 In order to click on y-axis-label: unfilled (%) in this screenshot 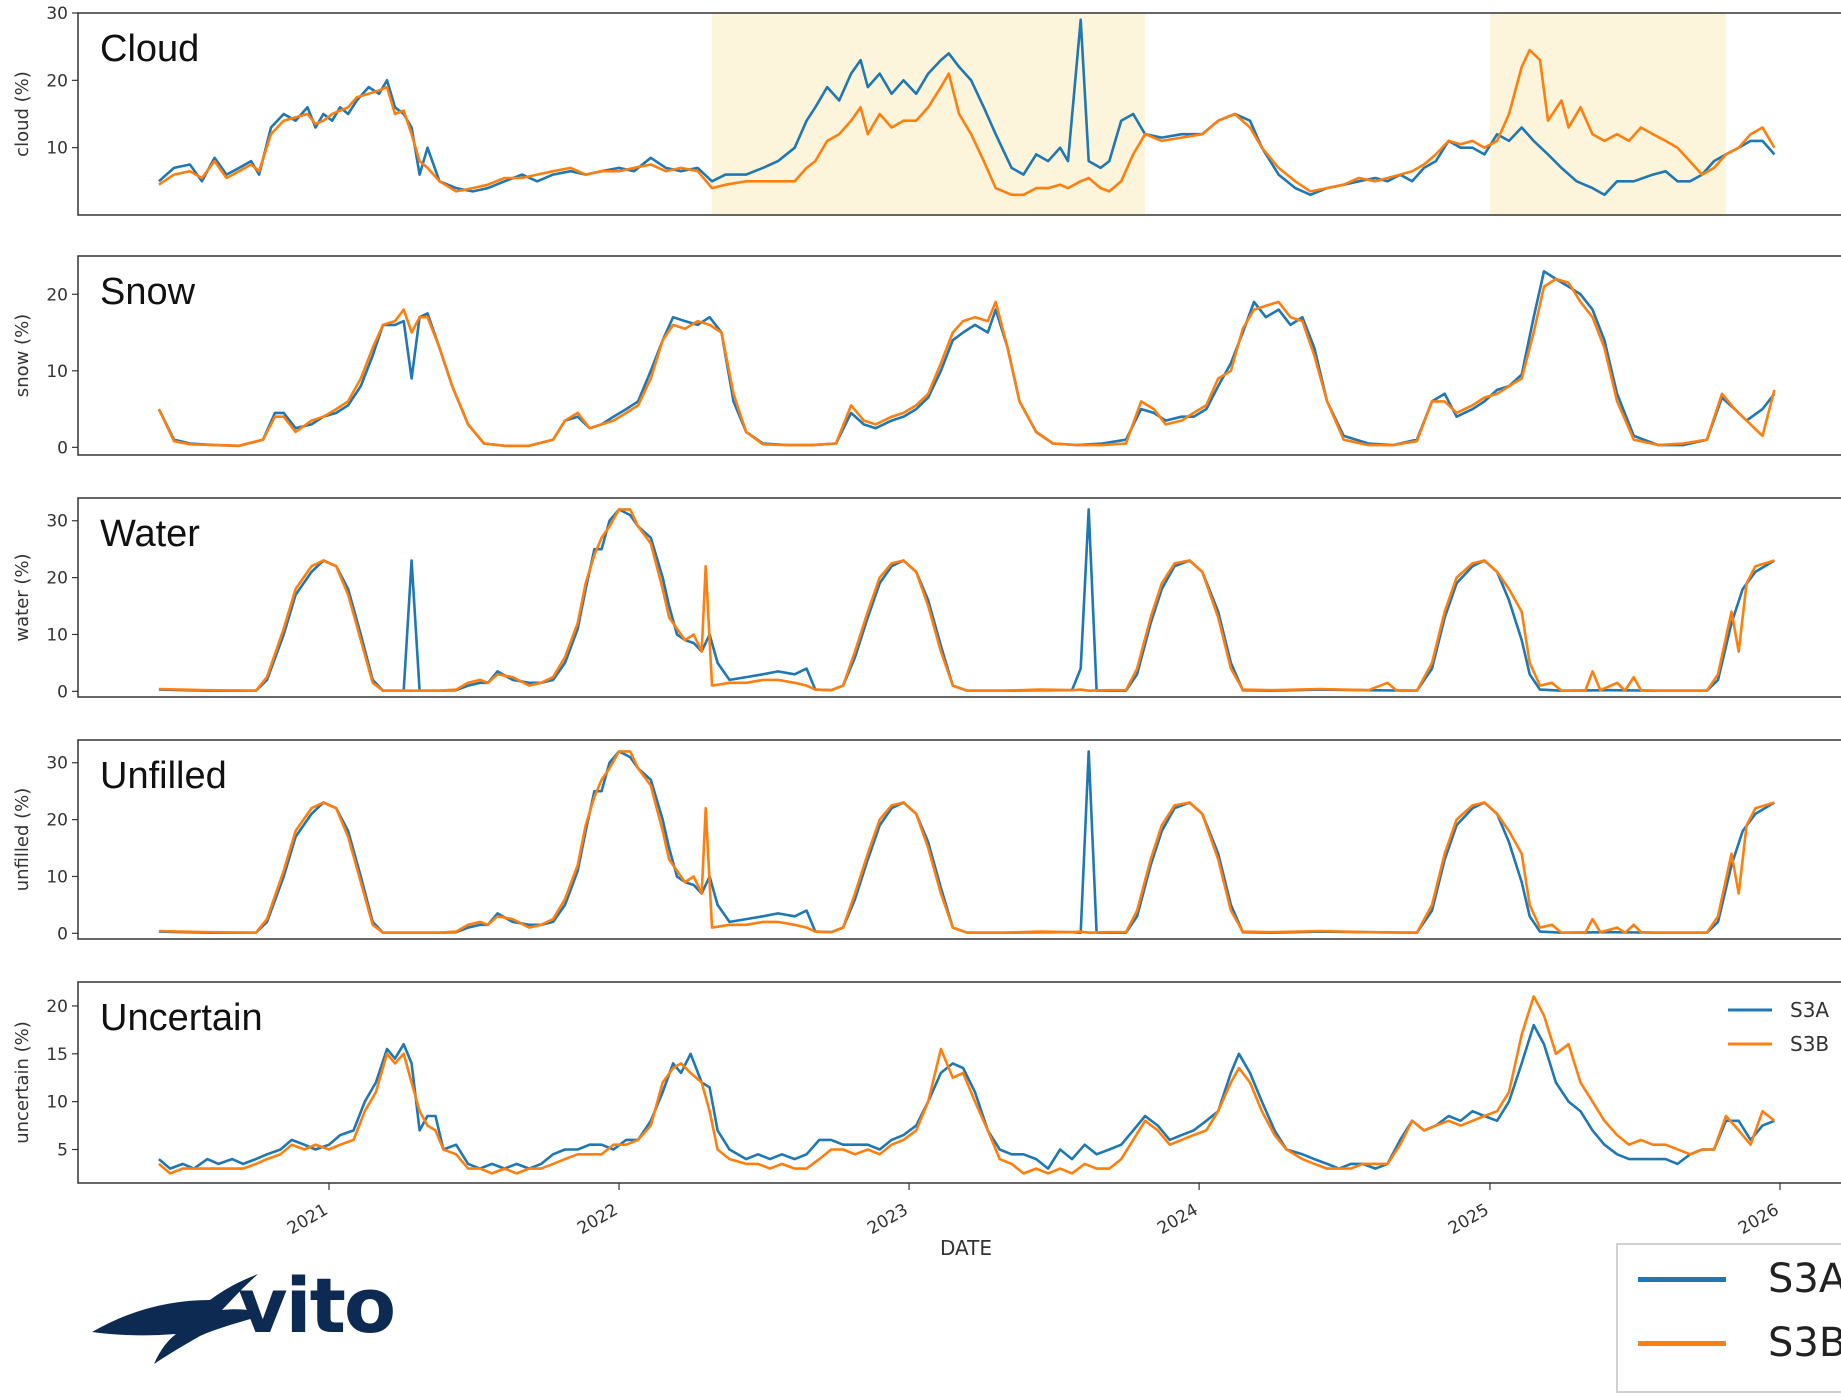, I will do `click(22, 840)`.